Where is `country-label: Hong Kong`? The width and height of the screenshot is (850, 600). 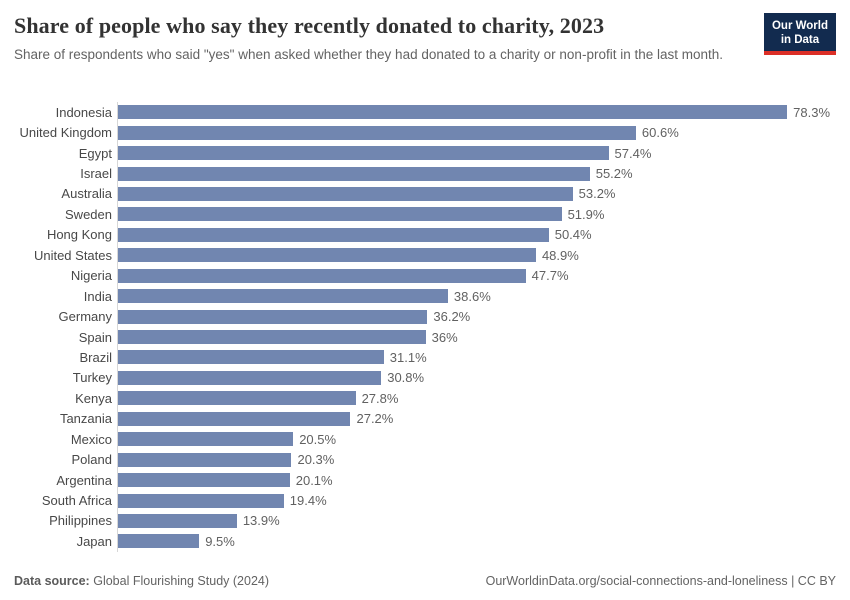 country-label: Hong Kong is located at coordinates (79, 235).